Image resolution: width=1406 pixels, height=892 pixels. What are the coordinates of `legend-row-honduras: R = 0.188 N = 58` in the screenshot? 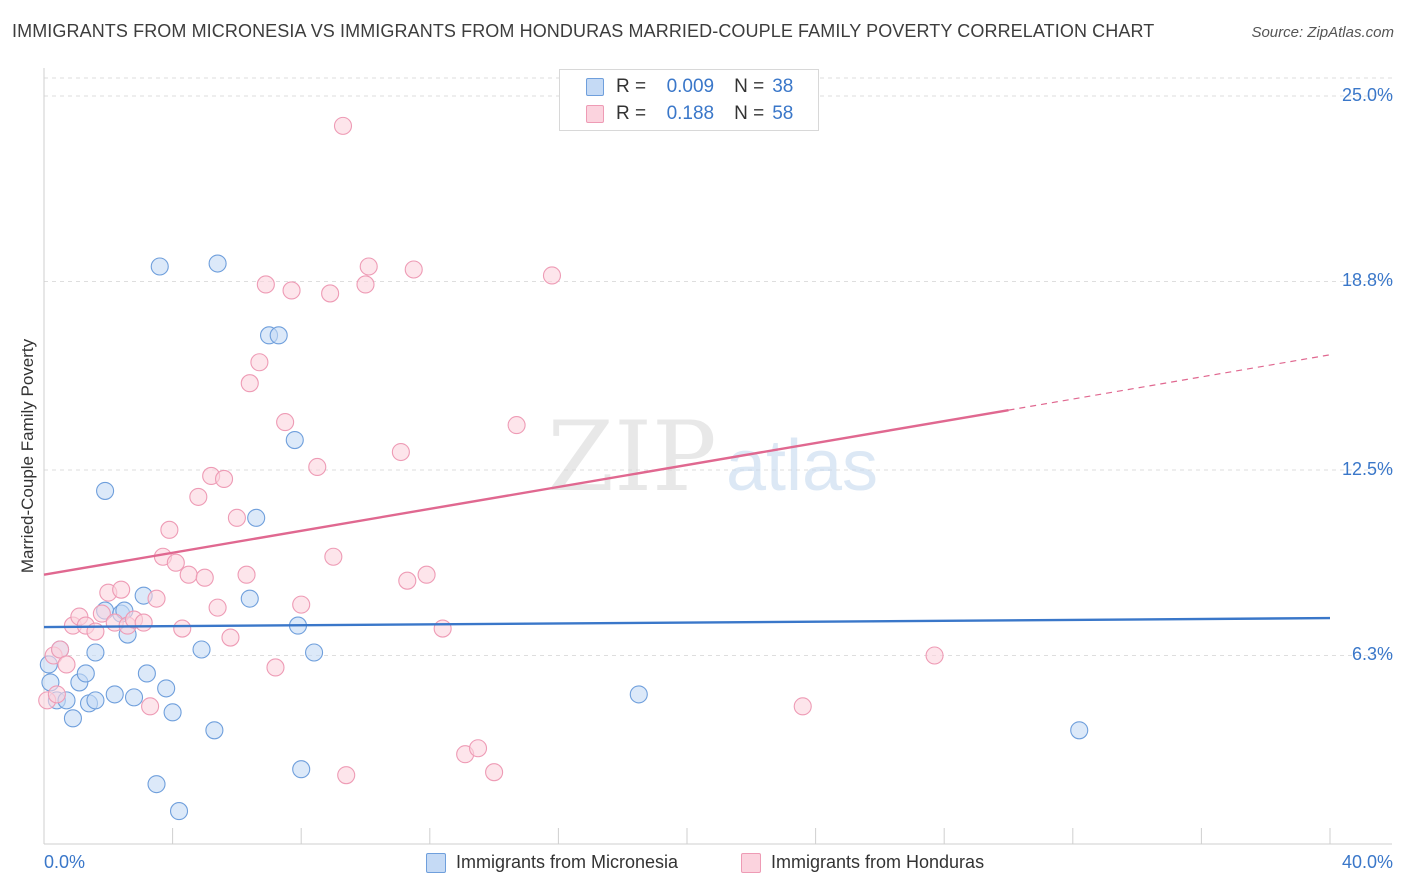 It's located at (689, 114).